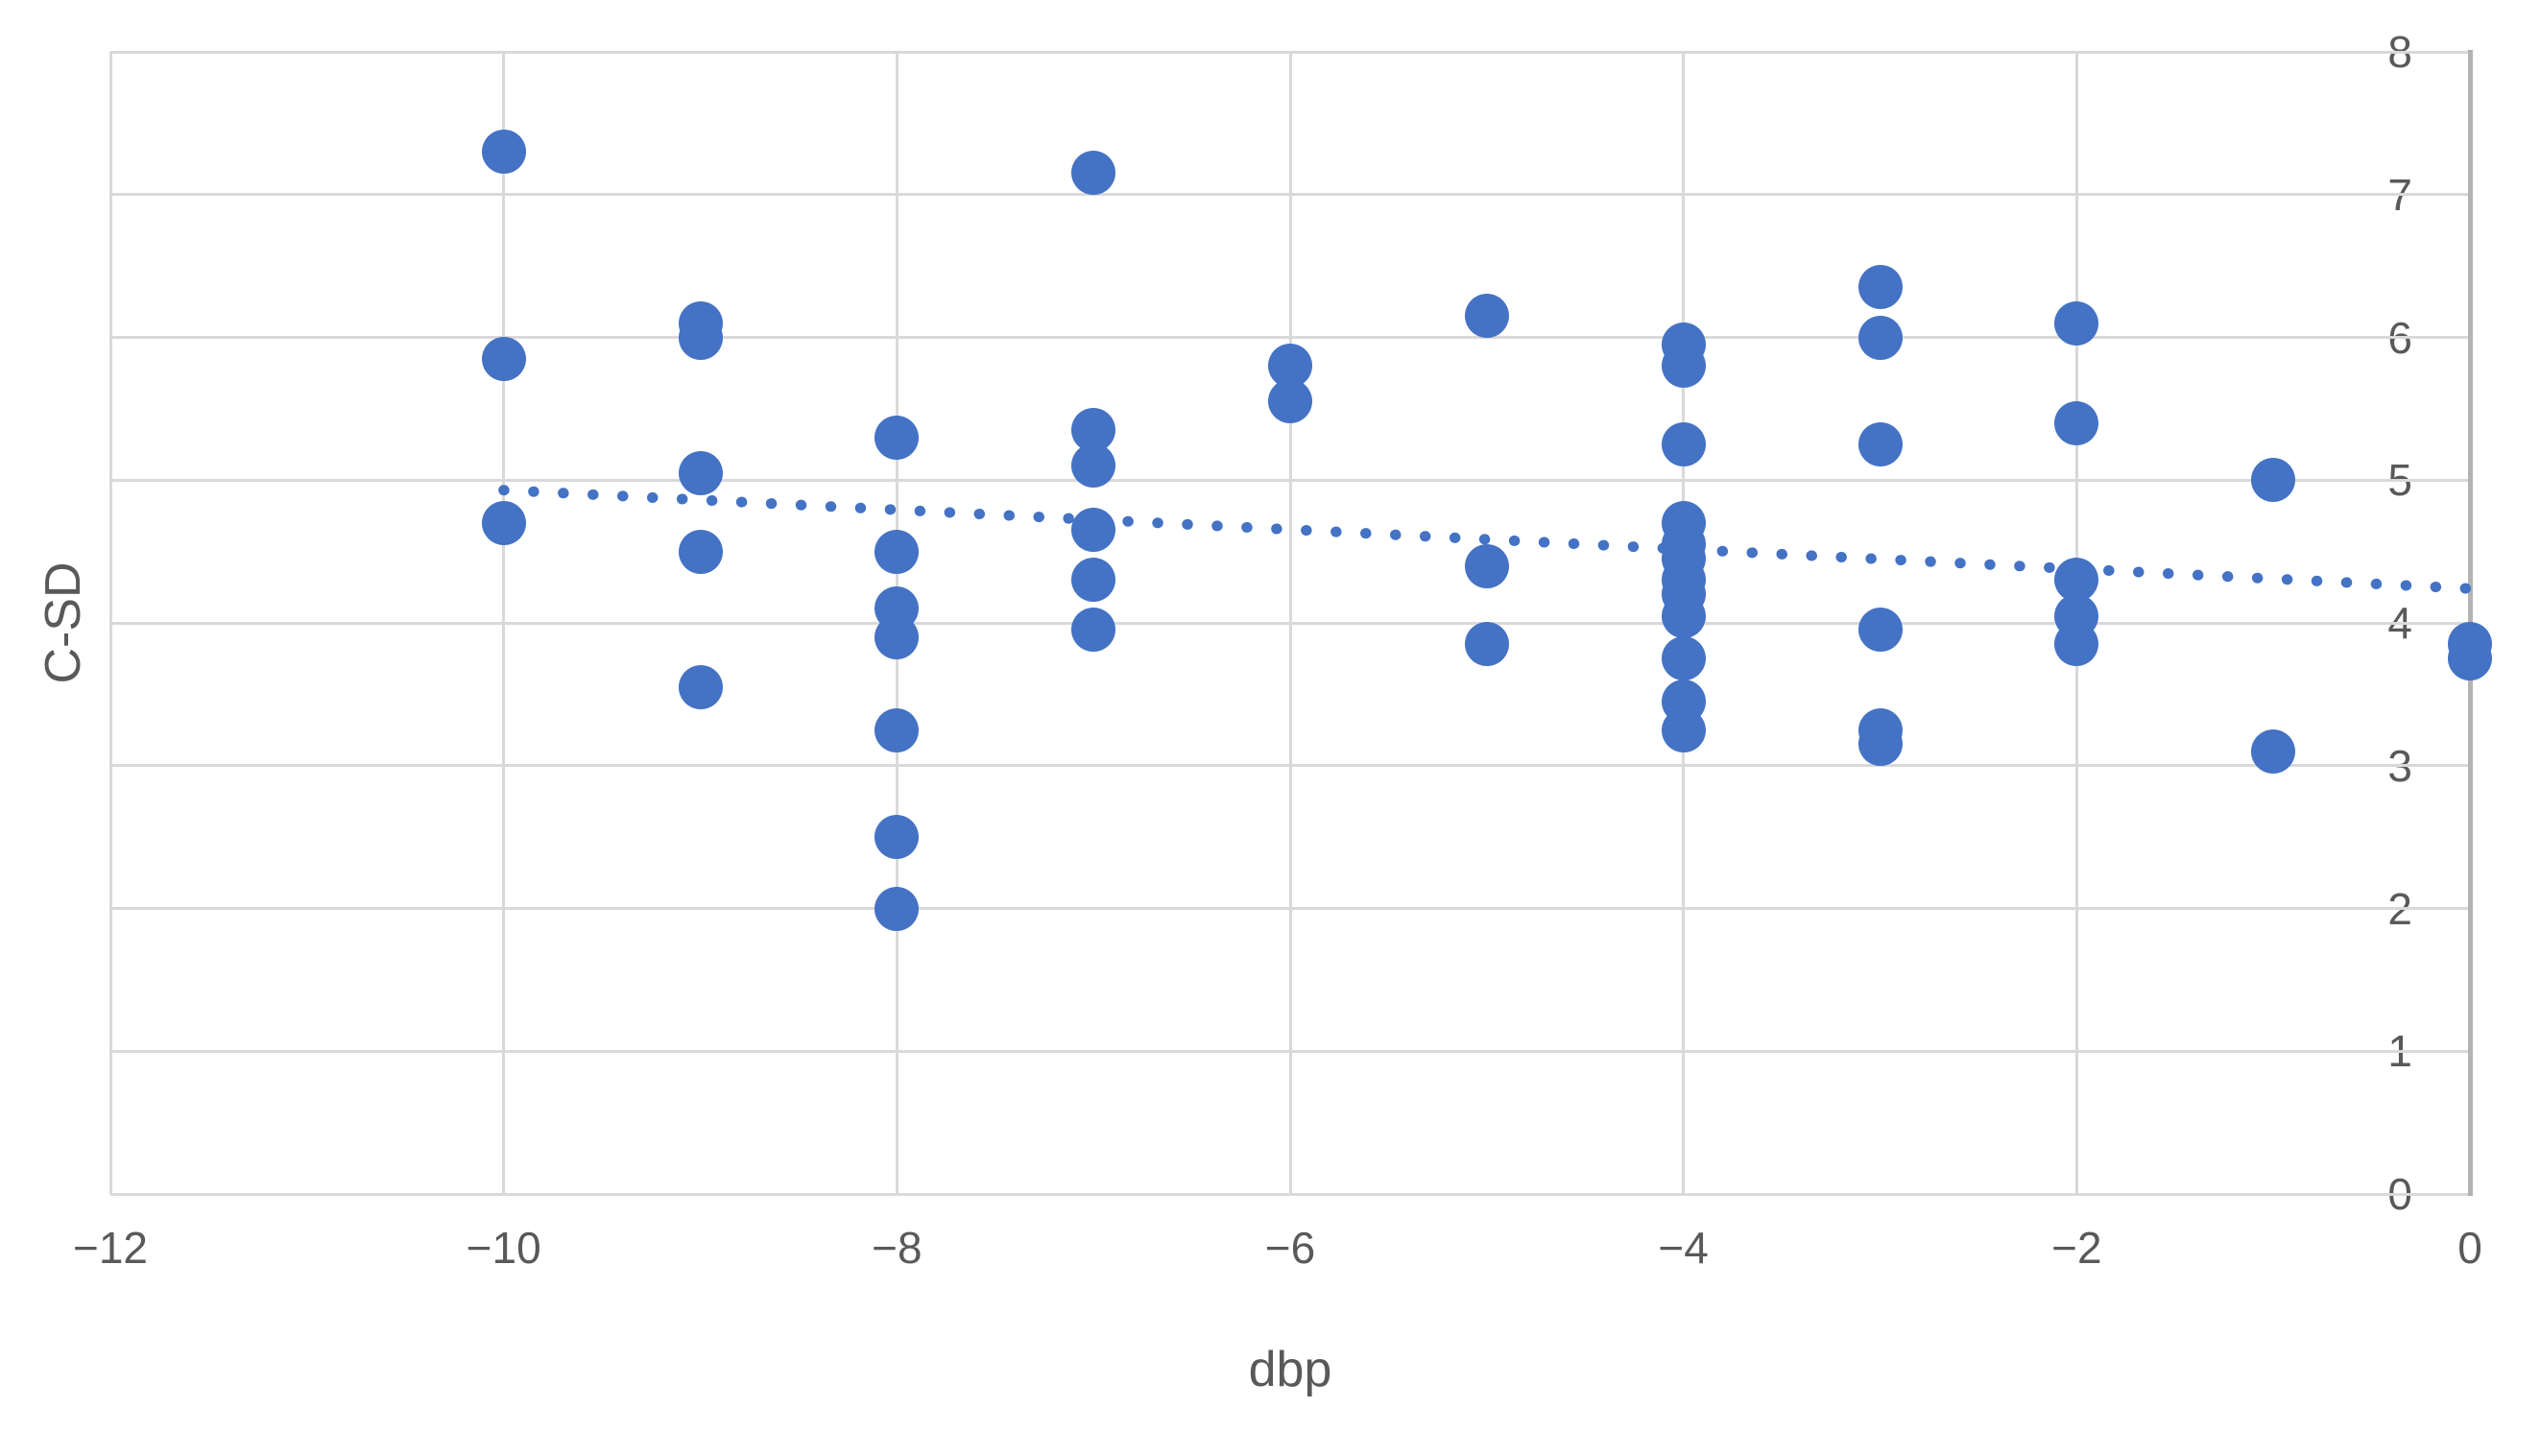 The height and width of the screenshot is (1456, 2540). I want to click on y-axis-title: C-SD, so click(64, 623).